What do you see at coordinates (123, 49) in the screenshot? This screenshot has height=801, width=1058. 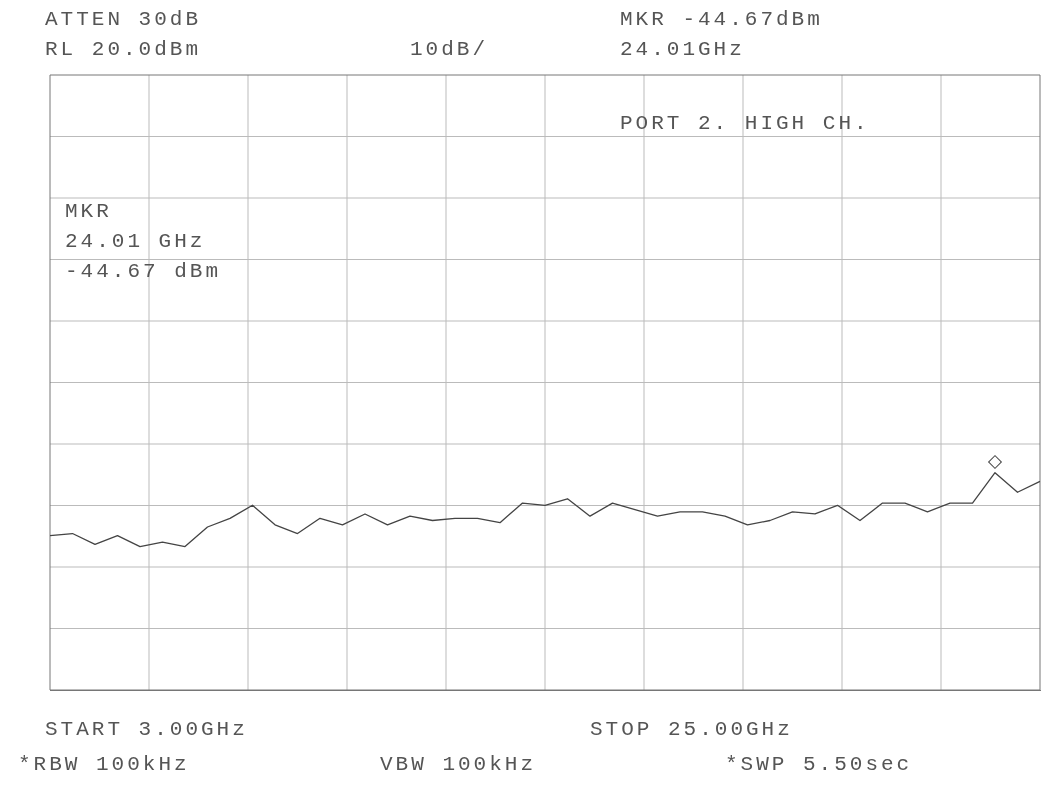 I see `text: RL 20.0dBm` at bounding box center [123, 49].